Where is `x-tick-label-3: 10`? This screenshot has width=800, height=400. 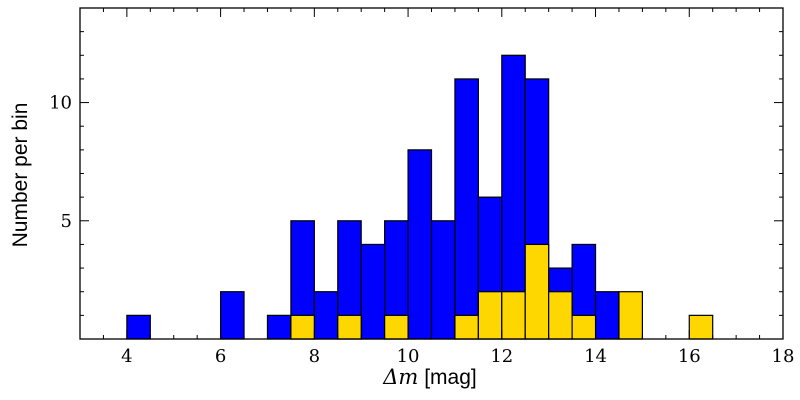 x-tick-label-3: 10 is located at coordinates (408, 356).